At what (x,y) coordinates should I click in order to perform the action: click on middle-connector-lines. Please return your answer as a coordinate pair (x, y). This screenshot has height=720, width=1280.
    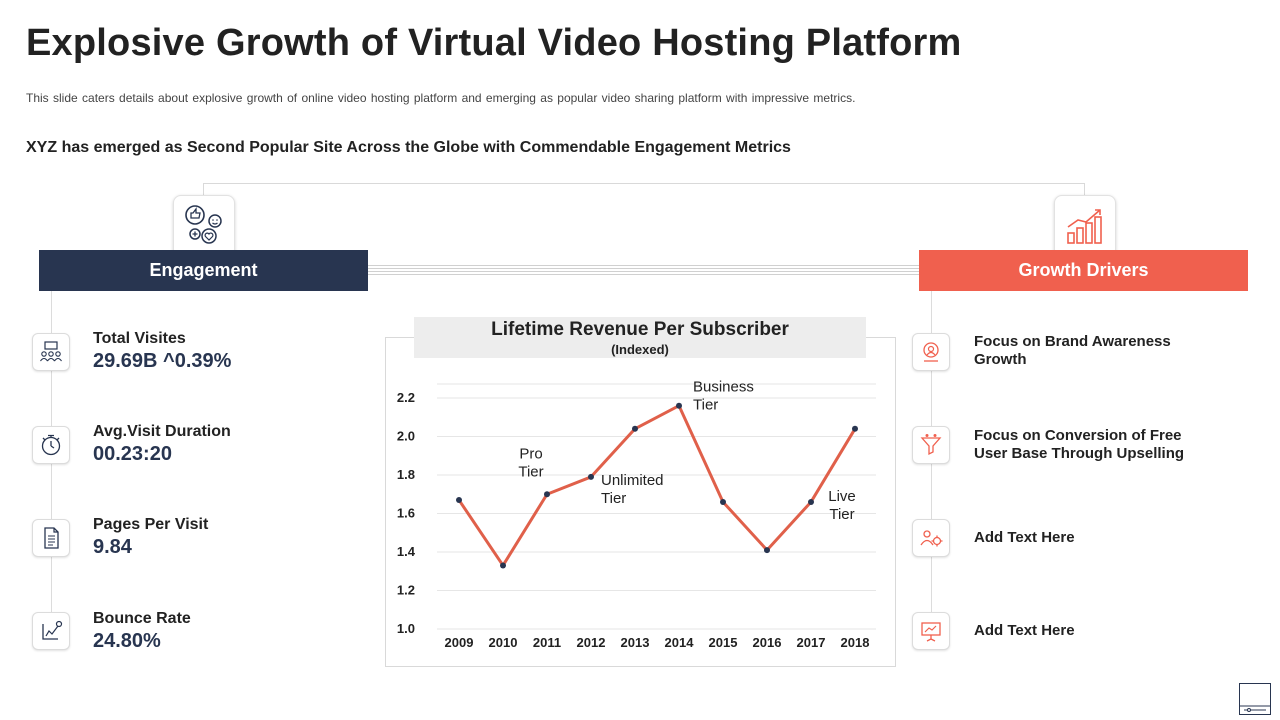
    Looking at the image, I should click on (643, 270).